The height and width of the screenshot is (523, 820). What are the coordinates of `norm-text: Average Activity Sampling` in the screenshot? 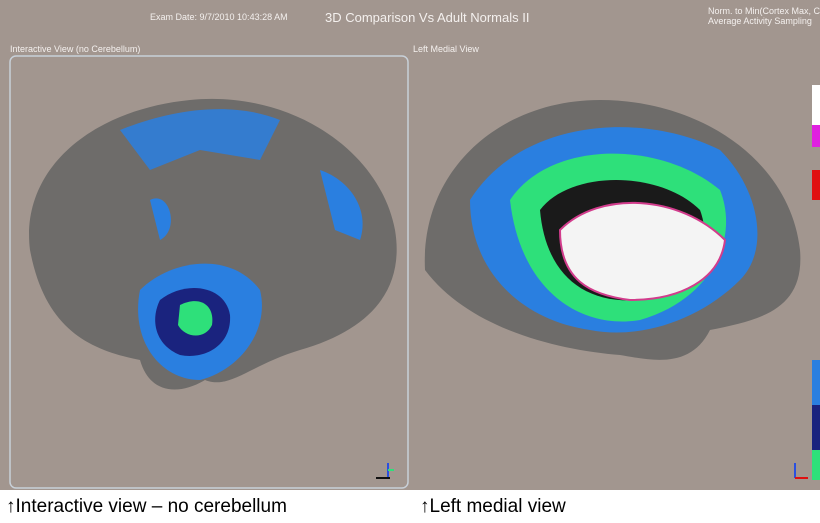 It's located at (760, 21).